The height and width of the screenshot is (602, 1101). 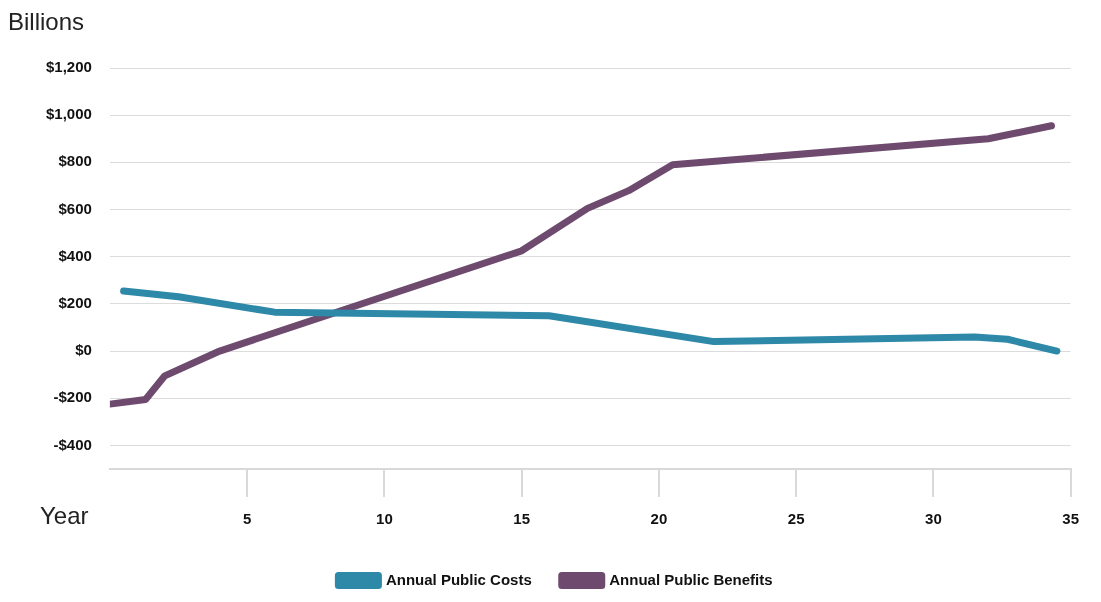 What do you see at coordinates (83, 350) in the screenshot?
I see `y-tick-label: $0` at bounding box center [83, 350].